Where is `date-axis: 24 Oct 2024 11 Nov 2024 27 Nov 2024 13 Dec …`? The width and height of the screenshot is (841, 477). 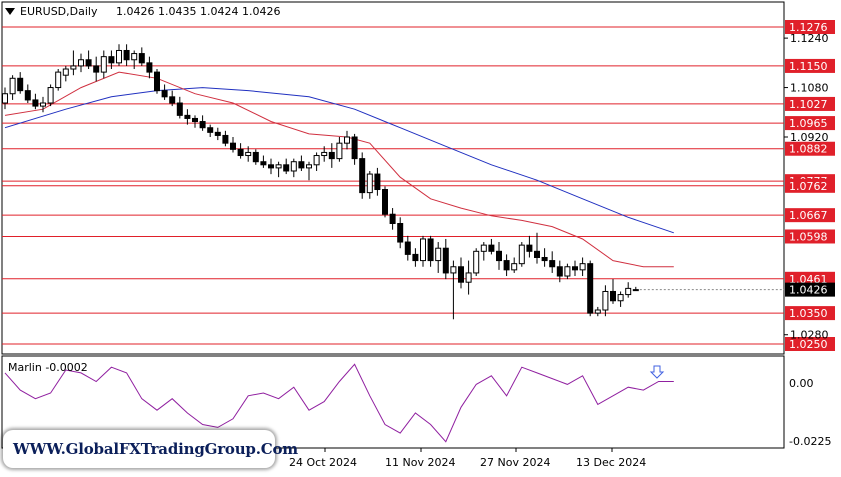
date-axis: 24 Oct 2024 11 Nov 2024 27 Nov 2024 13 Dec … is located at coordinates (467, 458).